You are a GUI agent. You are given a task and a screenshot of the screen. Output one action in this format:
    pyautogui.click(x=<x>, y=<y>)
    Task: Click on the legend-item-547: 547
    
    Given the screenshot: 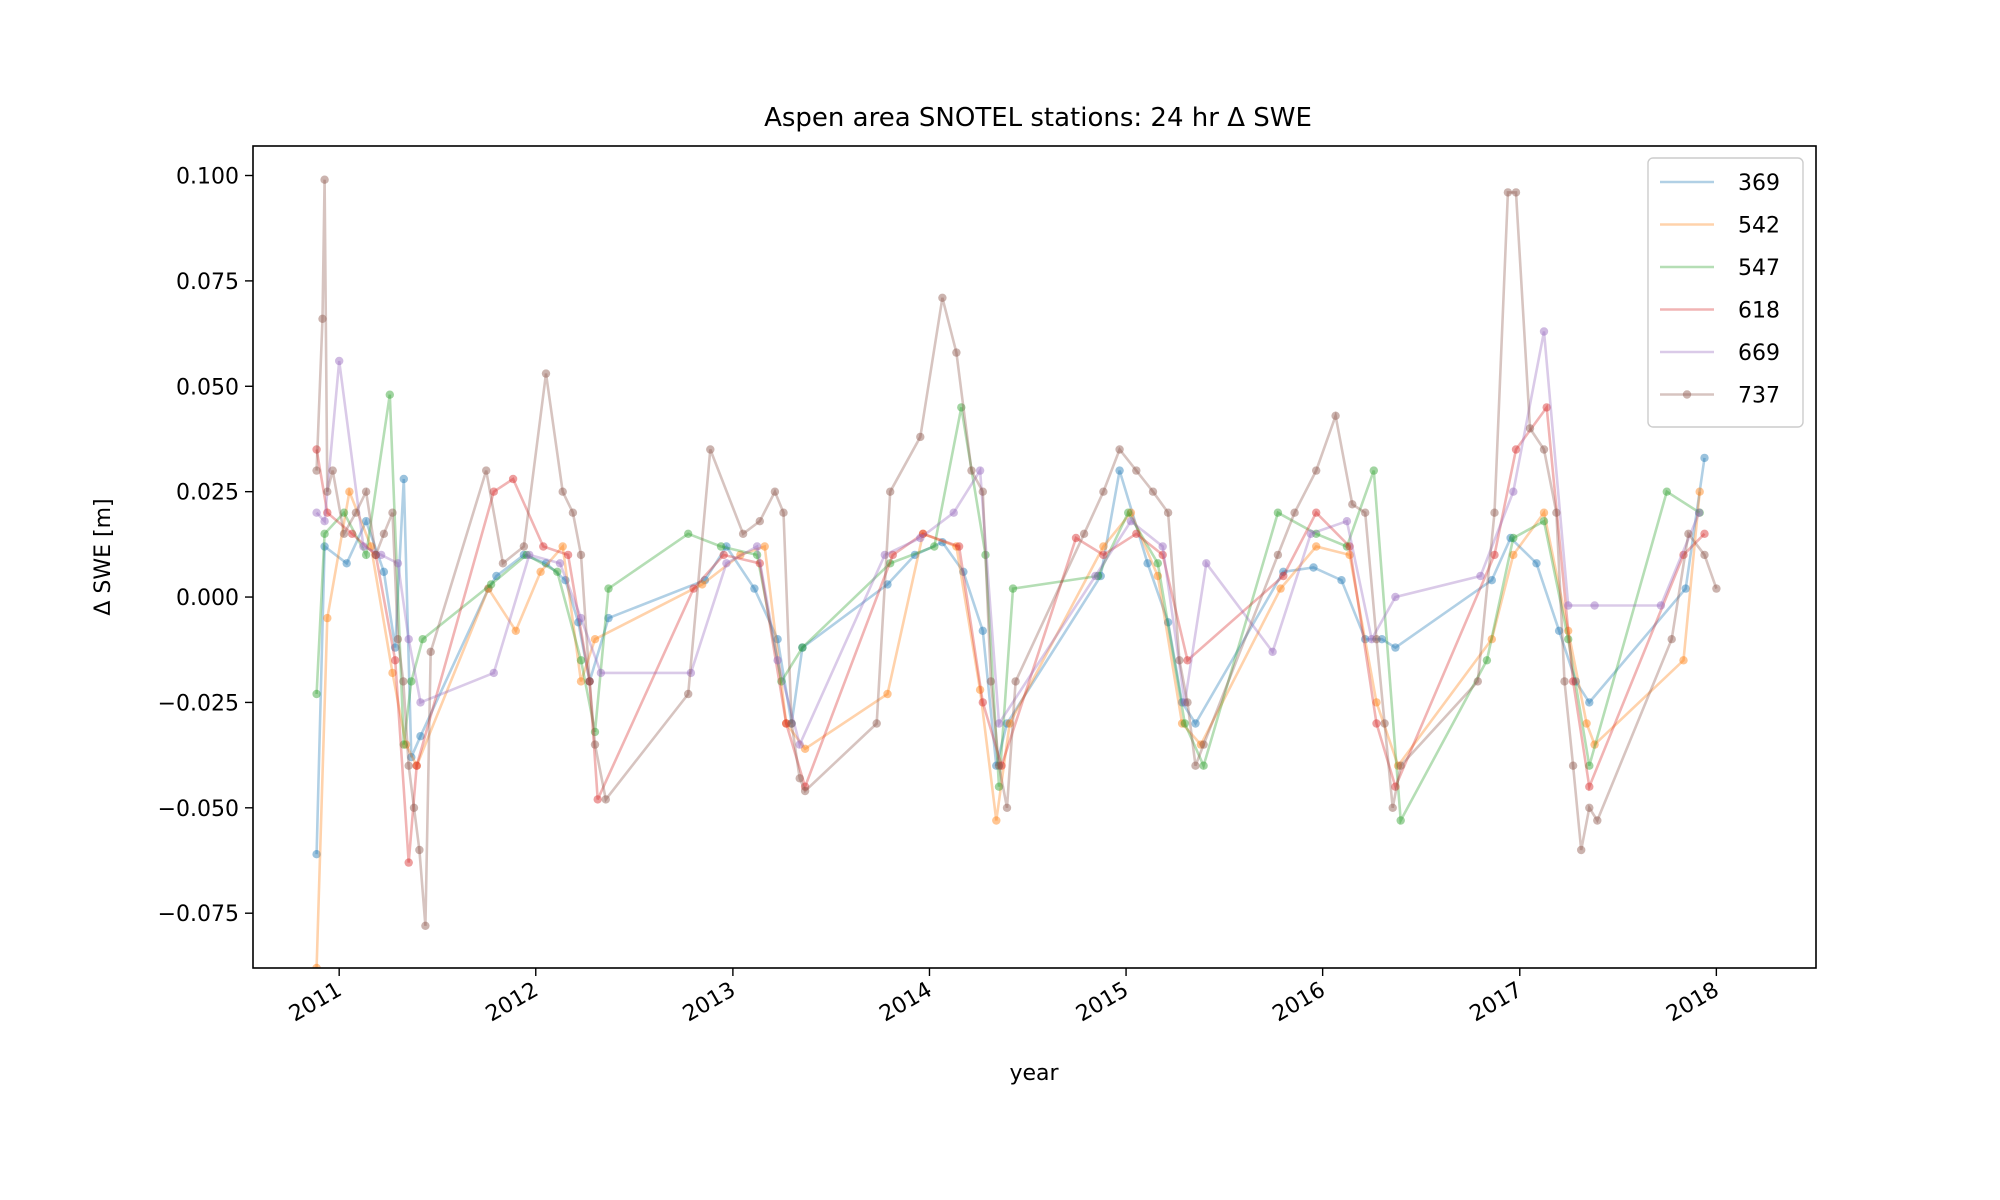 What is the action you would take?
    pyautogui.click(x=1720, y=268)
    